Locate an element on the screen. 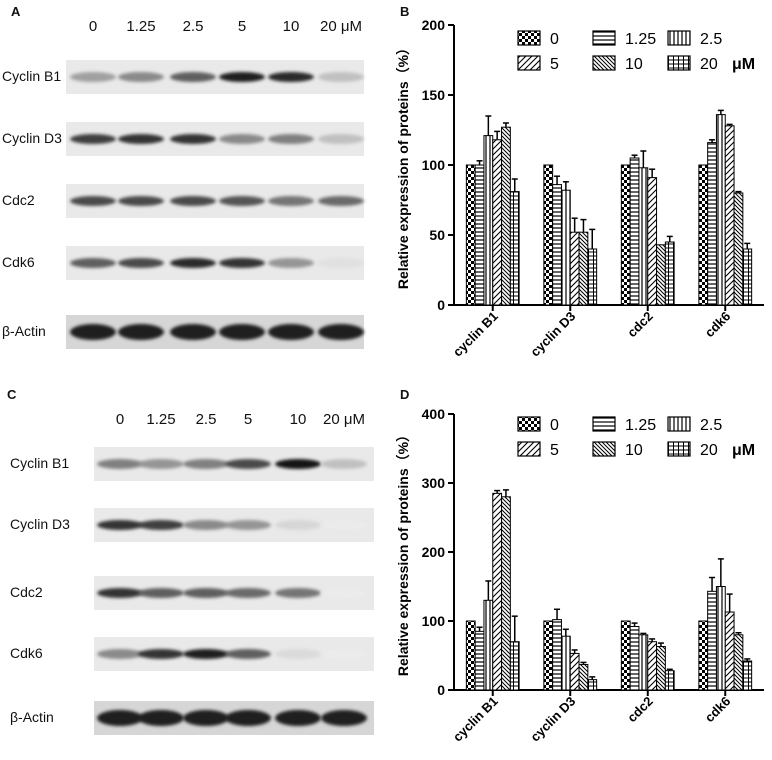 This screenshot has width=772, height=760. y-tick-label: 300 is located at coordinates (434, 483).